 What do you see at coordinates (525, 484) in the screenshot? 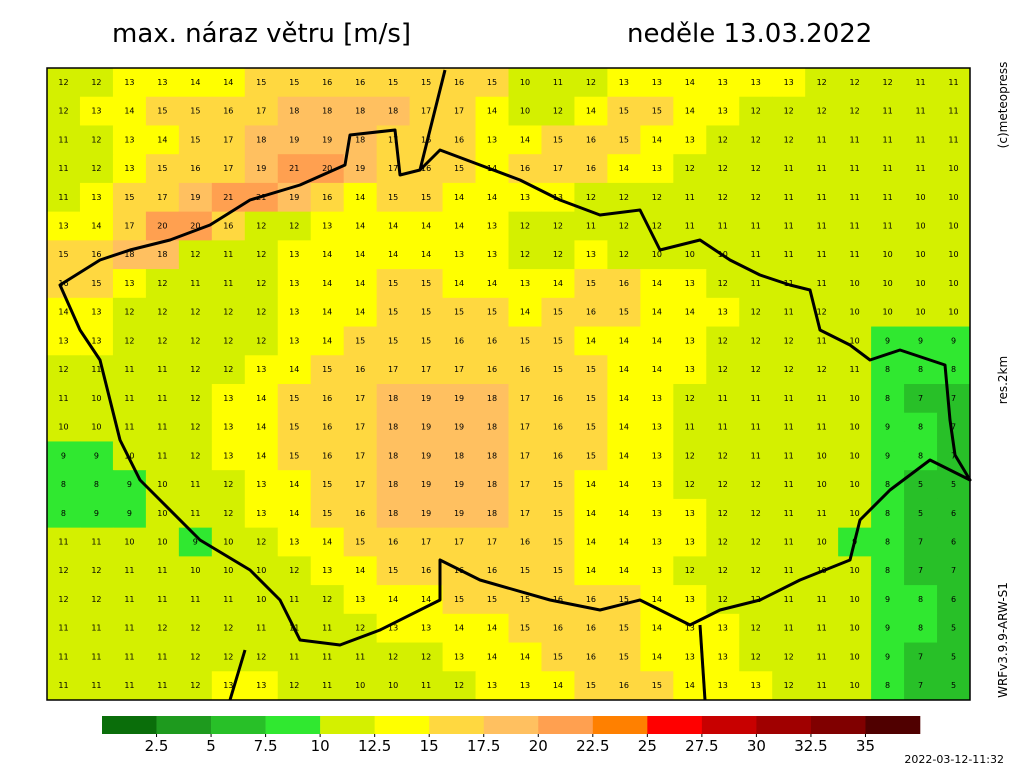
I see `wind-value: 17` at bounding box center [525, 484].